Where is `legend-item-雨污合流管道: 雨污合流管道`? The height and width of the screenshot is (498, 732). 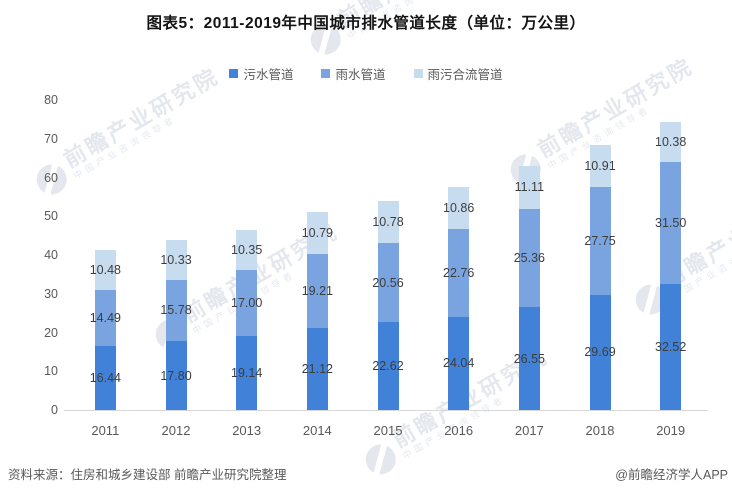 legend-item-雨污合流管道: 雨污合流管道 is located at coordinates (458, 73).